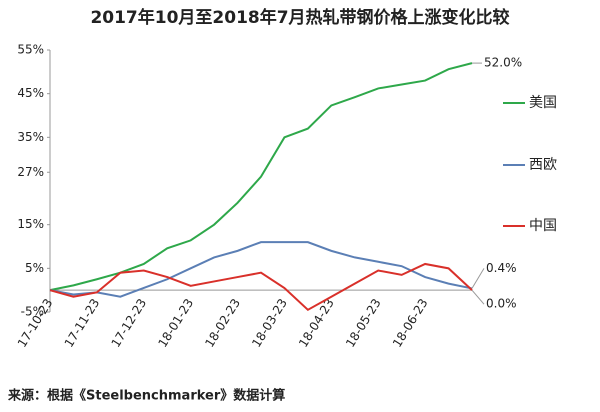  Describe the element at coordinates (34, 268) in the screenshot. I see `y-tick-label: 5%` at that location.